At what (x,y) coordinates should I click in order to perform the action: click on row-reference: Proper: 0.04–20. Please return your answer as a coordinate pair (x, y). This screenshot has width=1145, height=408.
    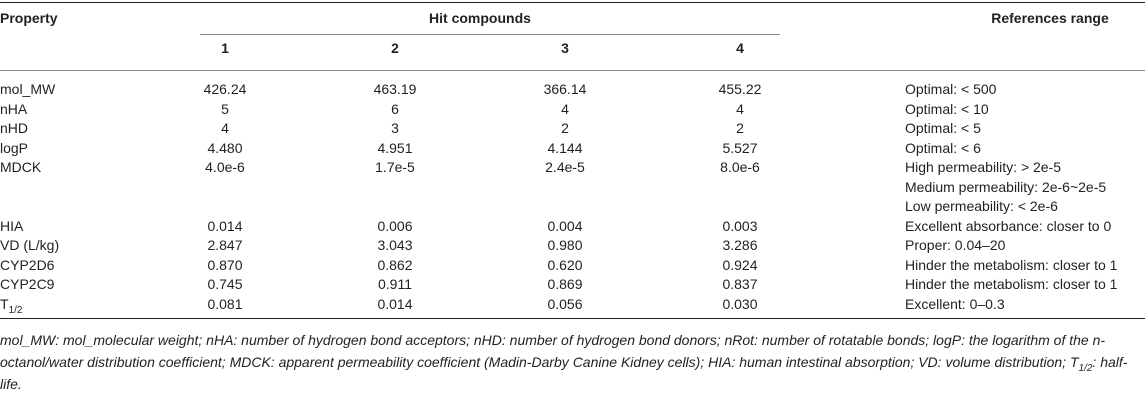
    Looking at the image, I should click on (955, 245).